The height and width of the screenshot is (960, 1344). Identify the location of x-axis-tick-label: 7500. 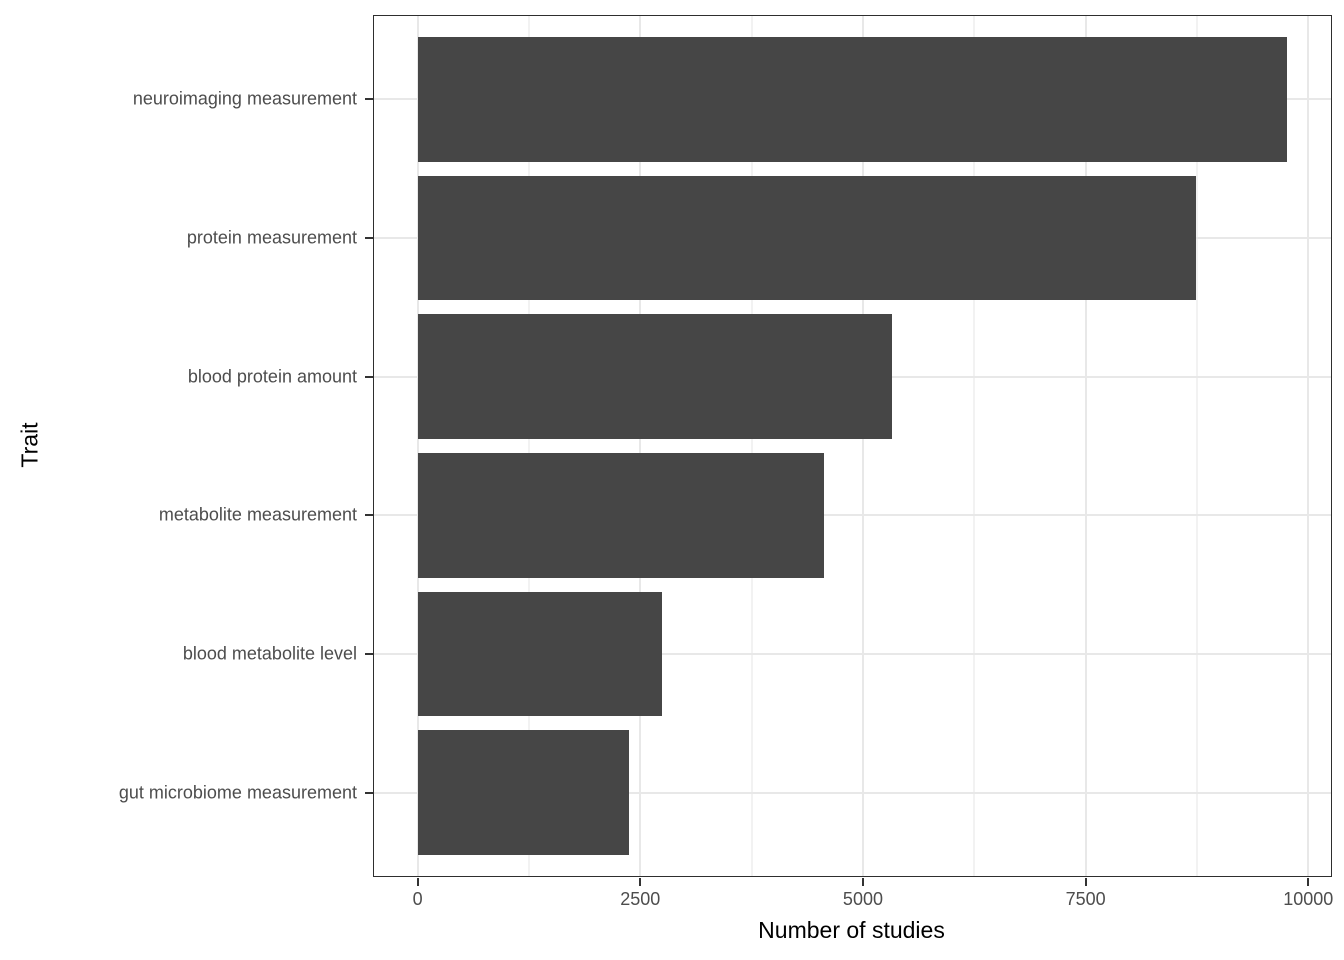
(1085, 899).